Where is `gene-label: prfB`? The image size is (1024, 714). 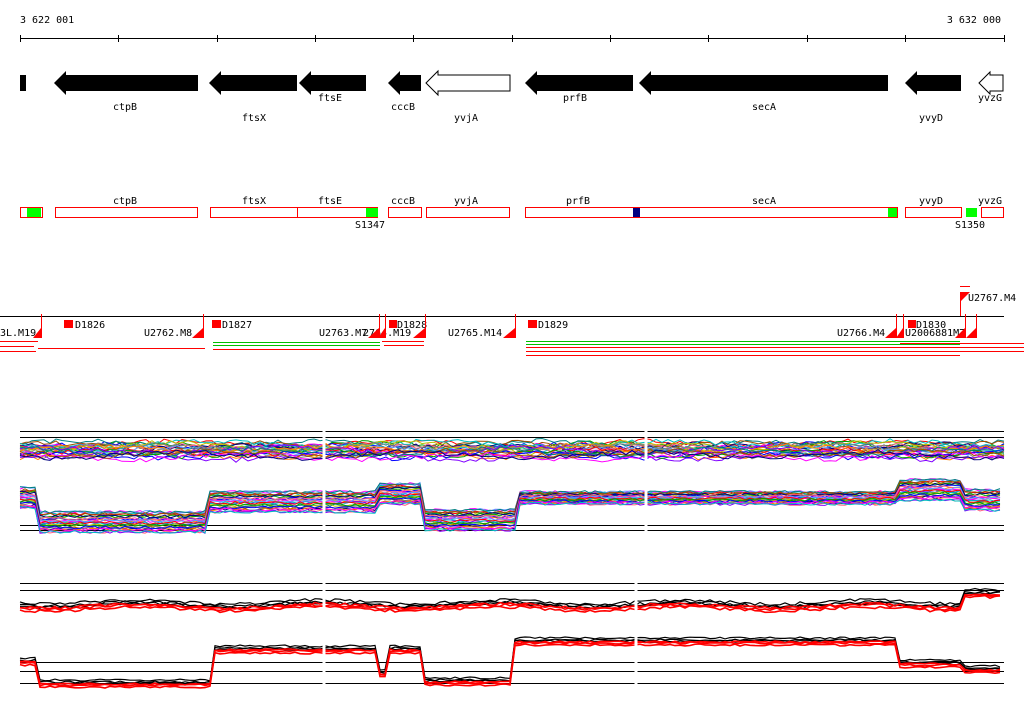 gene-label: prfB is located at coordinates (575, 98).